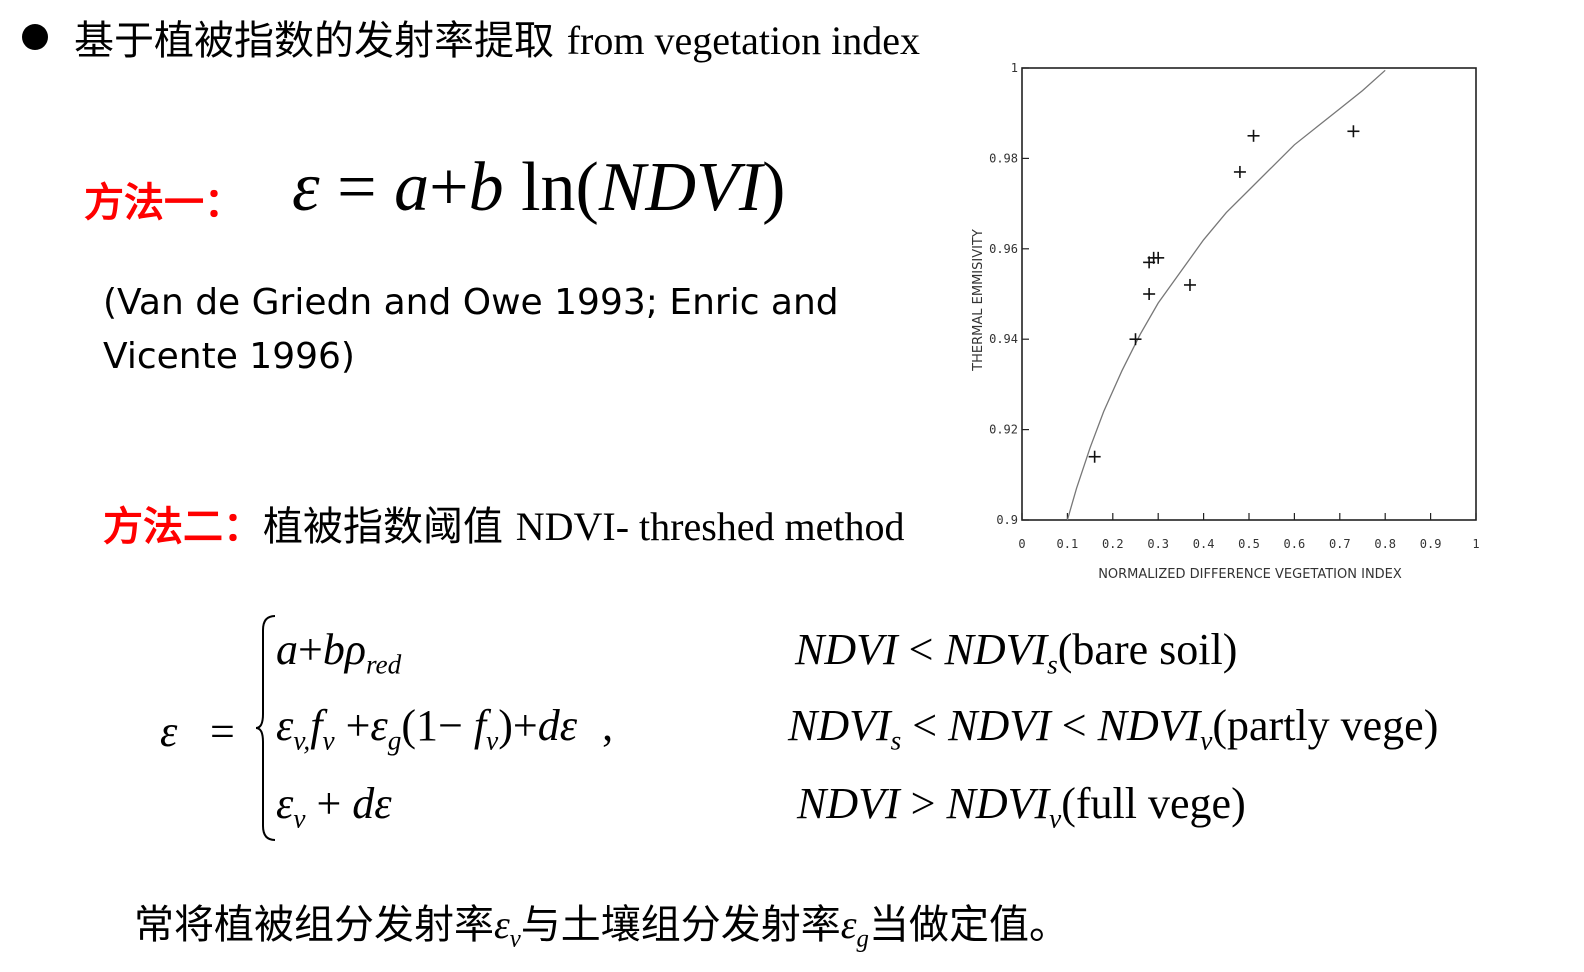  Describe the element at coordinates (450, 725) in the screenshot. I see `case2-minus: −` at that location.